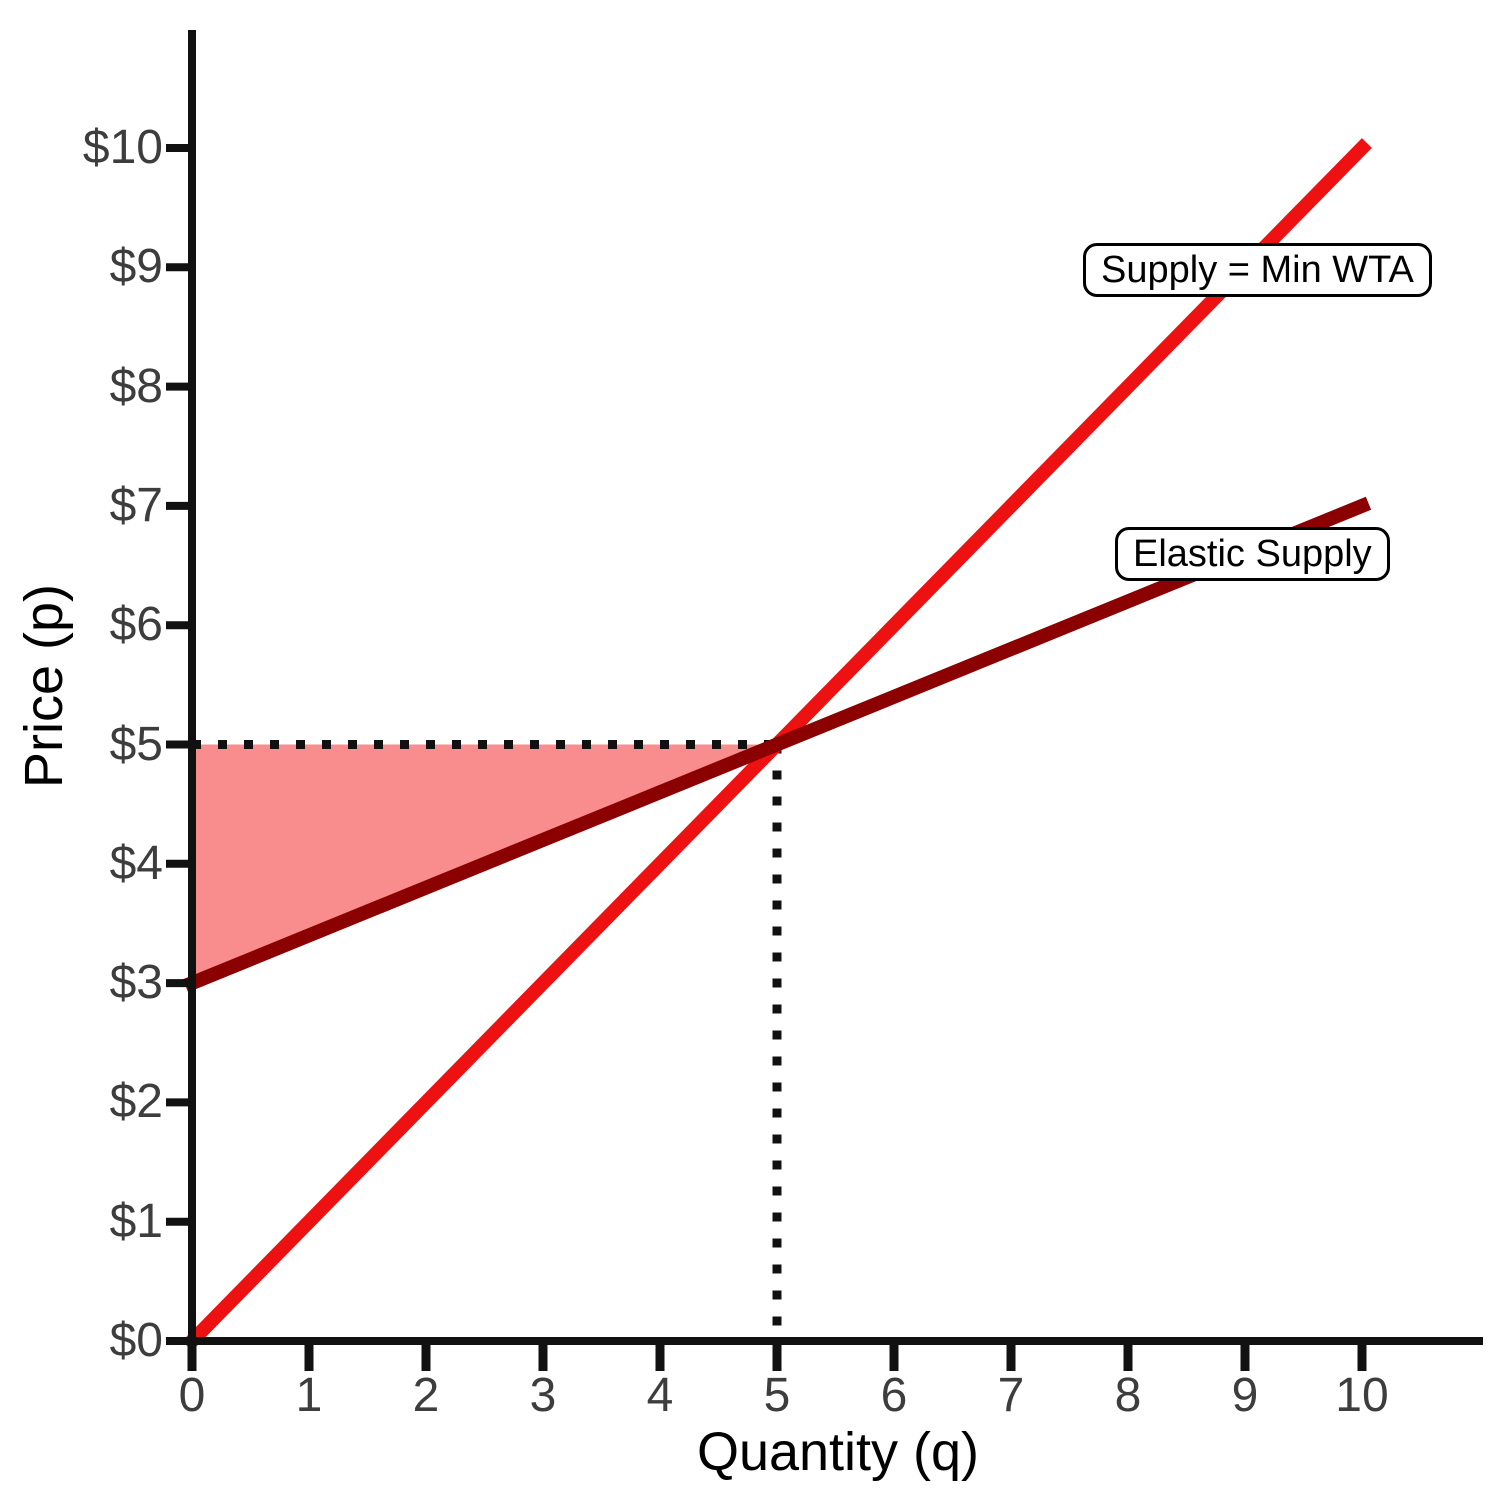 The height and width of the screenshot is (1512, 1512). What do you see at coordinates (1257, 270) in the screenshot?
I see `supply-min-wta-line-label: Supply = Min WTA` at bounding box center [1257, 270].